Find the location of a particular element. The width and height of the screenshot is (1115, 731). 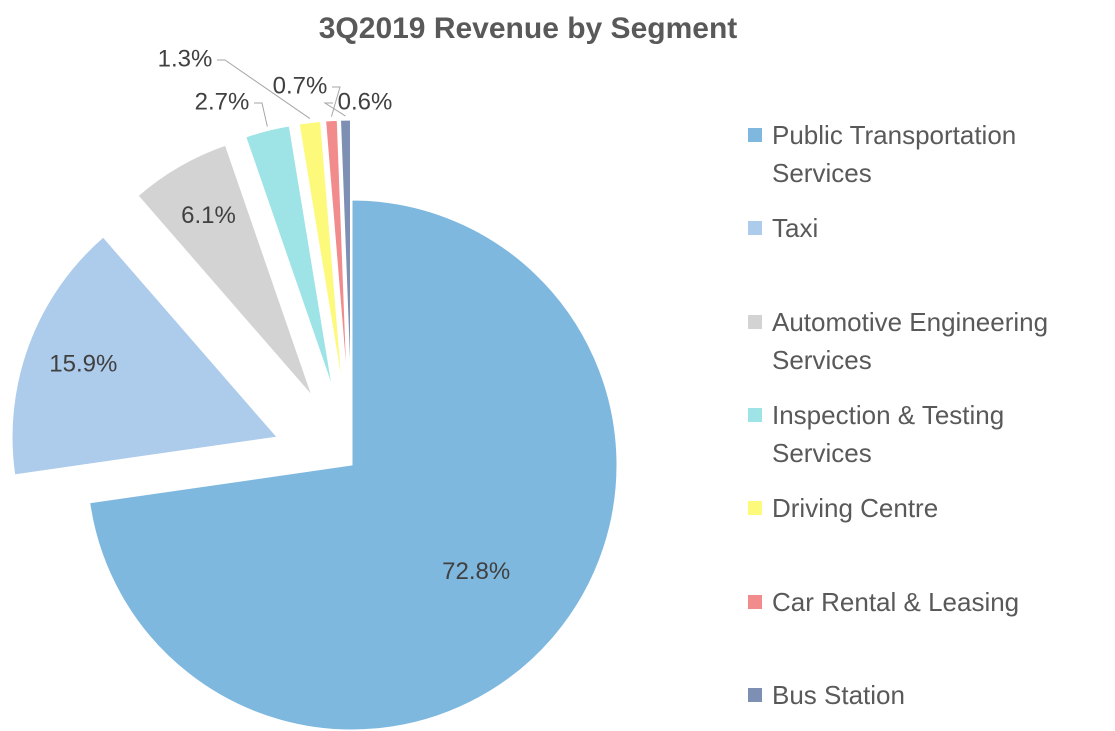

data-label: 6.1% is located at coordinates (208, 215).